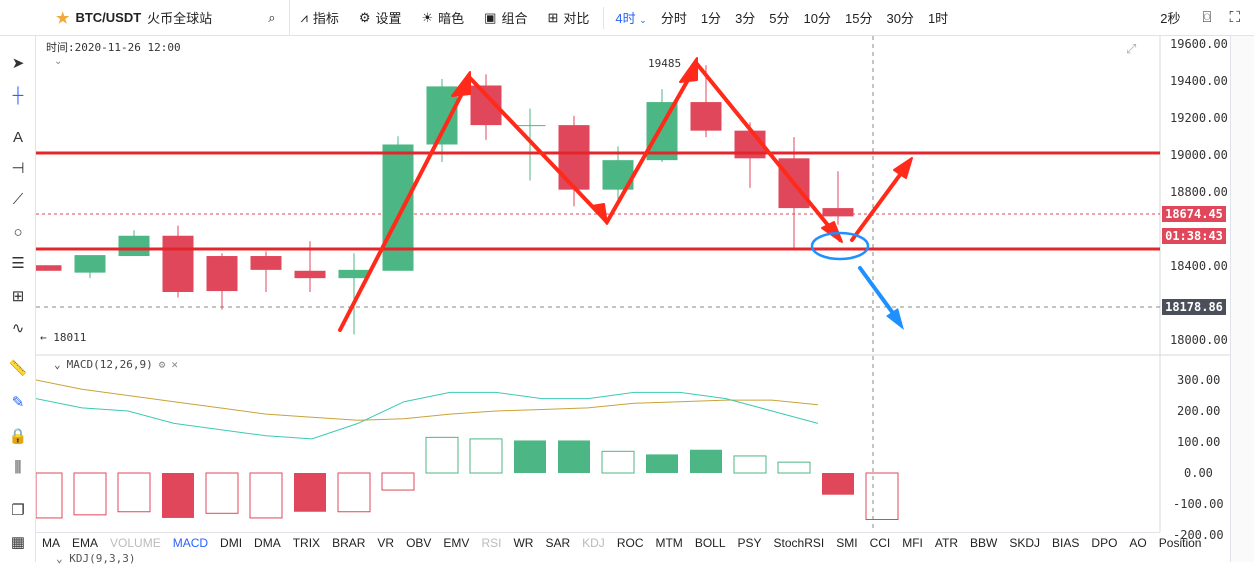 Image resolution: width=1254 pixels, height=565 pixels. I want to click on trend-line-icon: ⟋, so click(18, 199).